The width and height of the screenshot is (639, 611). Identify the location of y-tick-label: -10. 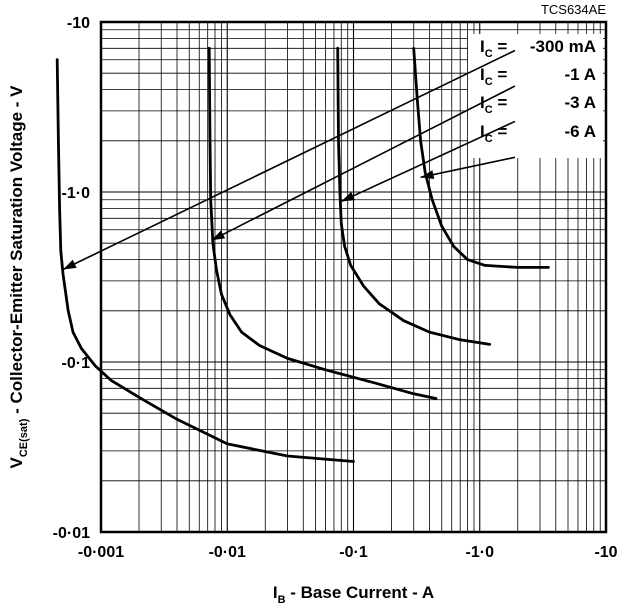
(78, 23).